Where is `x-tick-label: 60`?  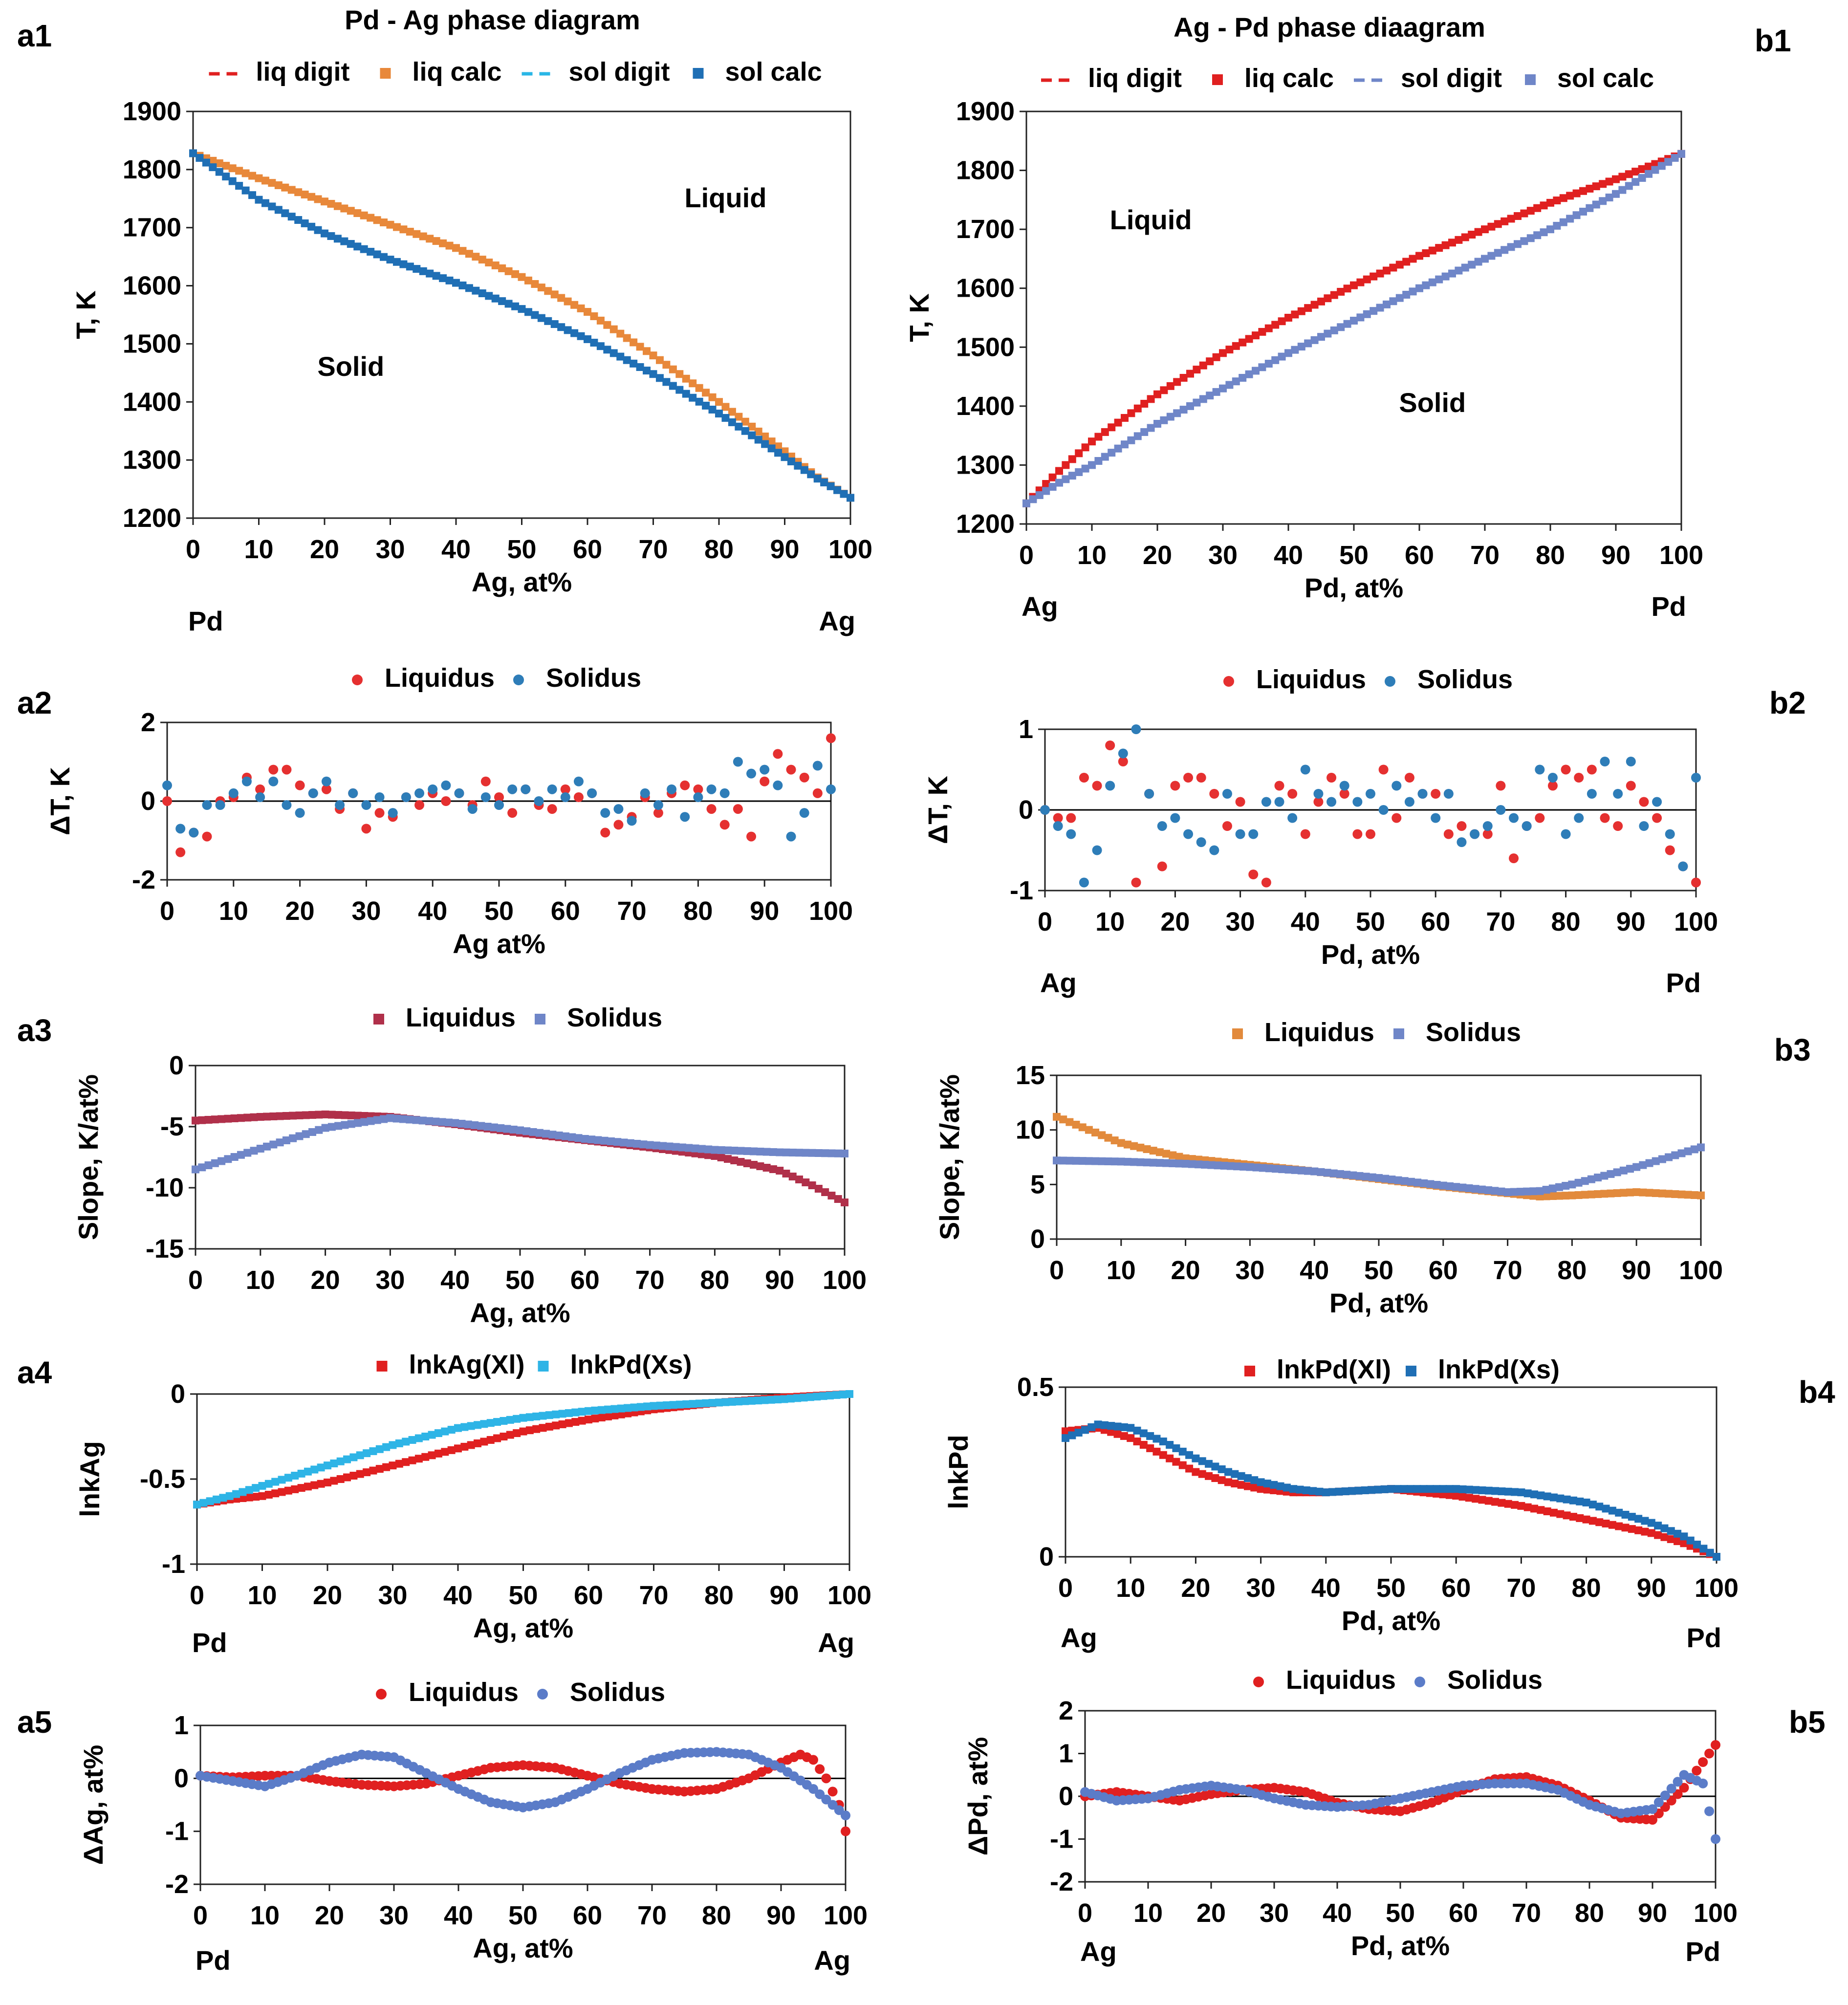
x-tick-label: 60 is located at coordinates (587, 1915).